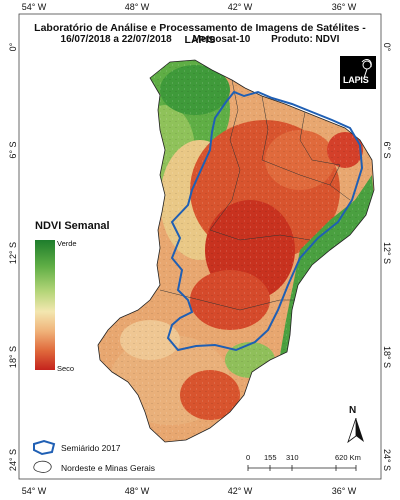  I want to click on lat-right-5: 24° S, so click(387, 460).